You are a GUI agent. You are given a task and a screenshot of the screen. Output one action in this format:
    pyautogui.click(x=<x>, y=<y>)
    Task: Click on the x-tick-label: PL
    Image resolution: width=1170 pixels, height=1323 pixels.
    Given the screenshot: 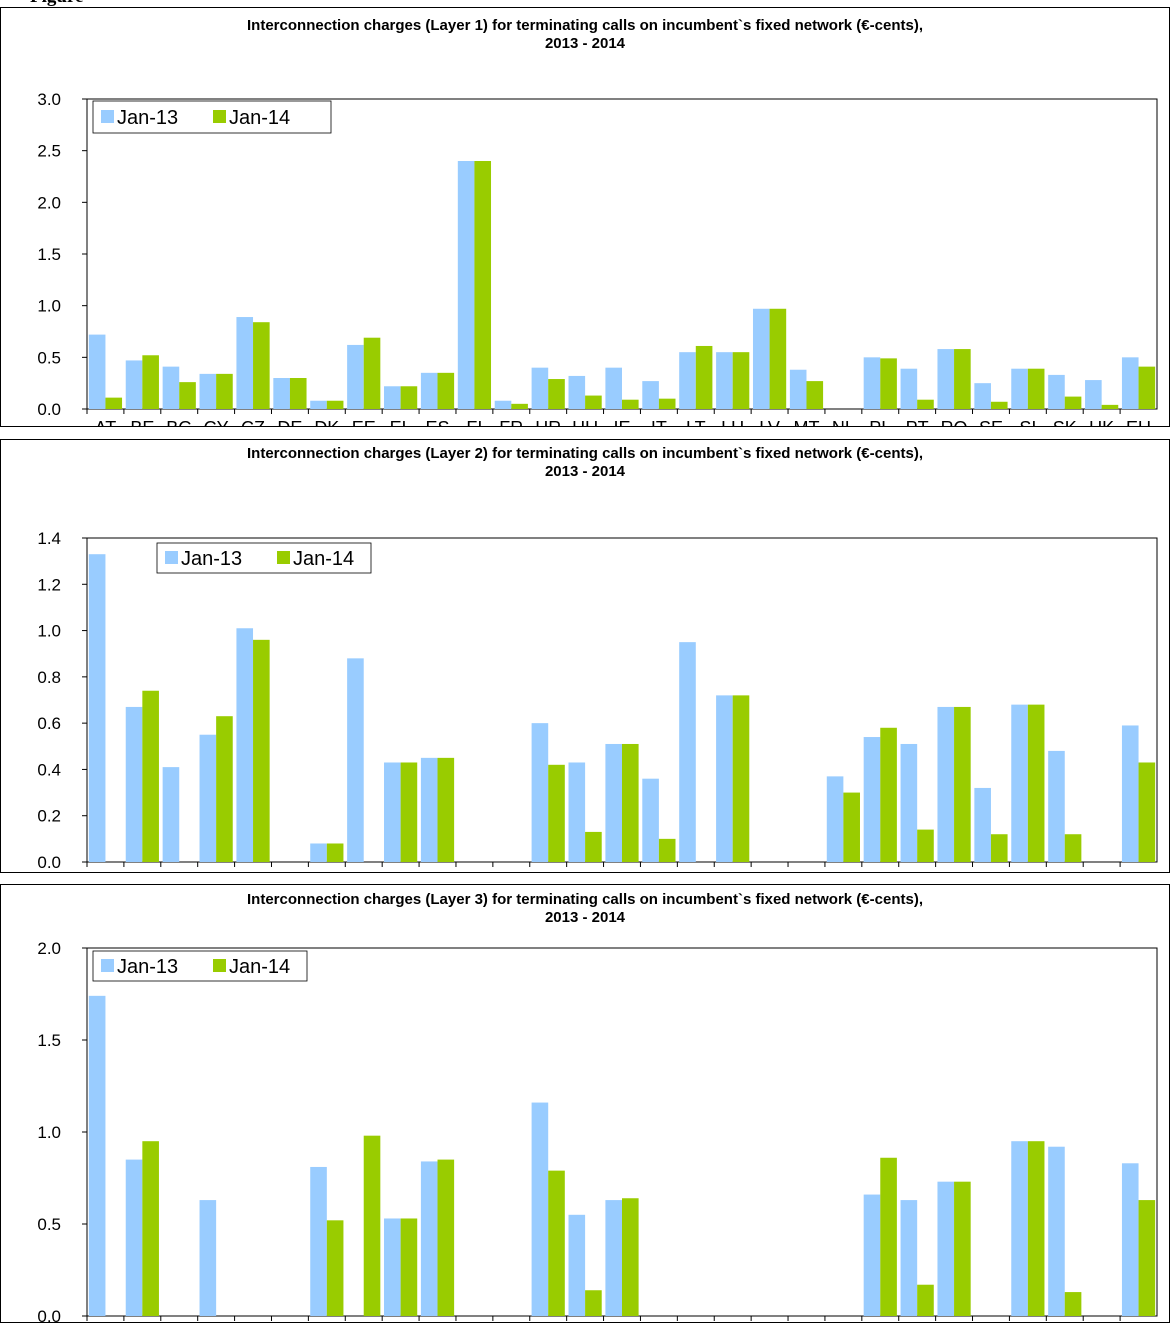 What is the action you would take?
    pyautogui.click(x=880, y=422)
    